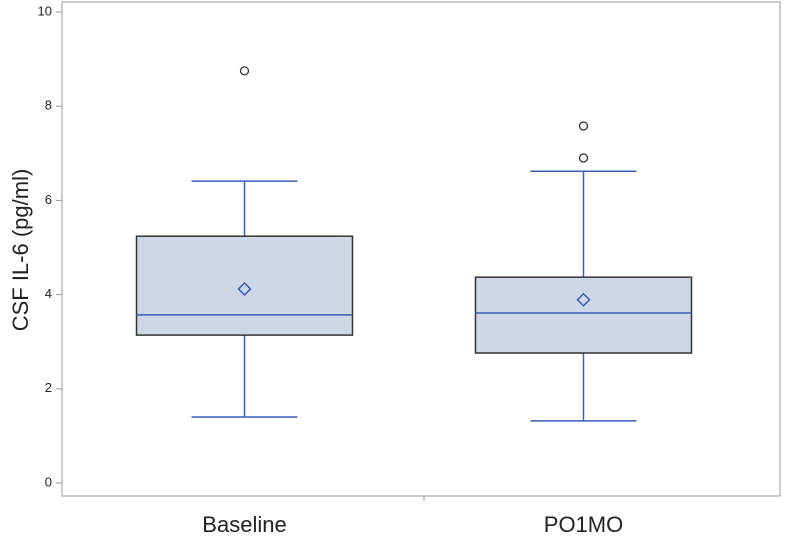 The image size is (787, 537). I want to click on y-tick-label: 10, so click(45, 10).